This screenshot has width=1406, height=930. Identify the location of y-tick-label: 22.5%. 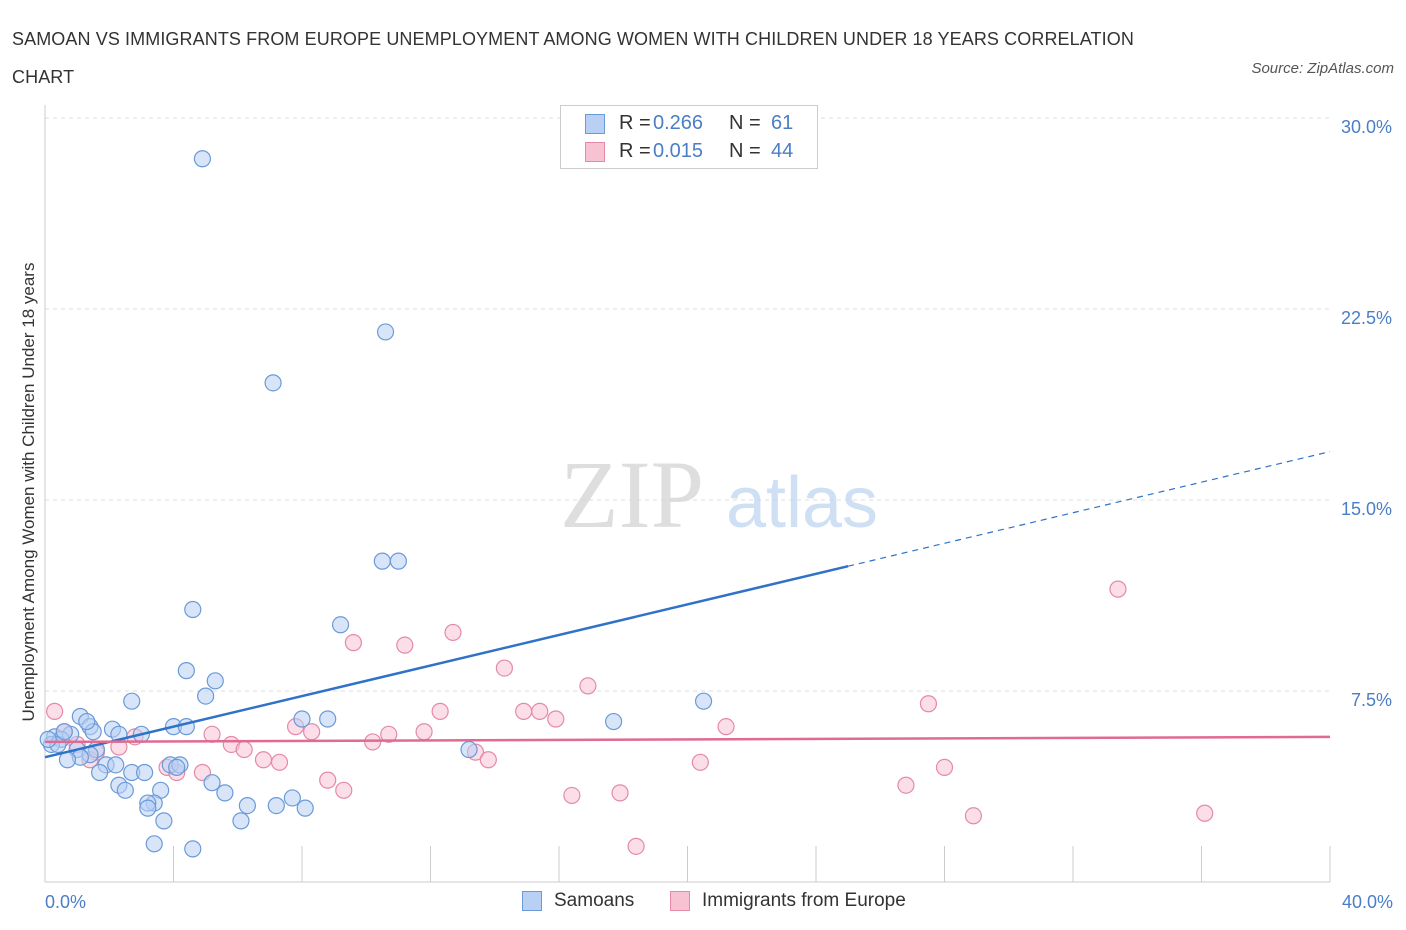
(1366, 318).